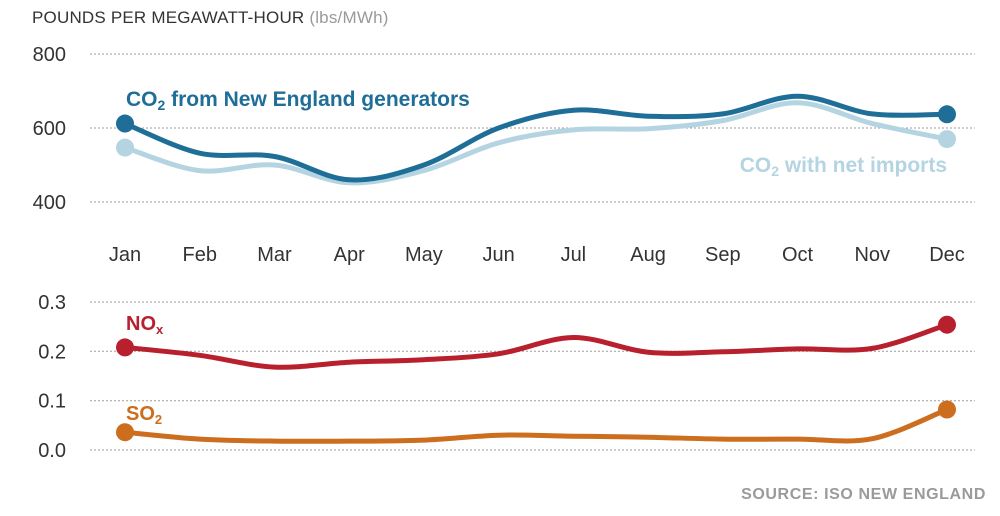 The width and height of the screenshot is (1000, 516). What do you see at coordinates (125, 255) in the screenshot?
I see `x-tick-label-0: Jan` at bounding box center [125, 255].